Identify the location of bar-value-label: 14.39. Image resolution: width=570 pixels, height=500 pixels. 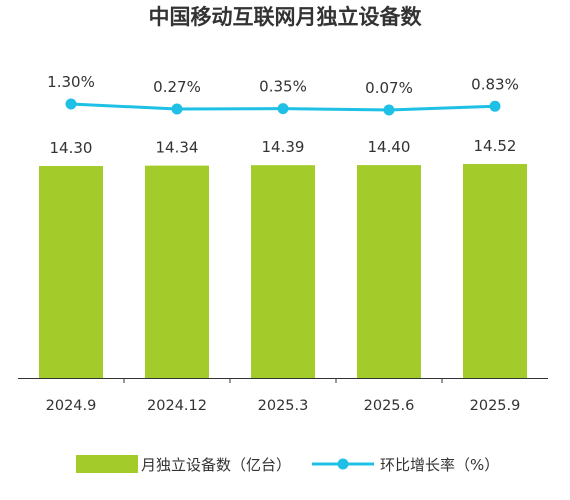
(283, 147).